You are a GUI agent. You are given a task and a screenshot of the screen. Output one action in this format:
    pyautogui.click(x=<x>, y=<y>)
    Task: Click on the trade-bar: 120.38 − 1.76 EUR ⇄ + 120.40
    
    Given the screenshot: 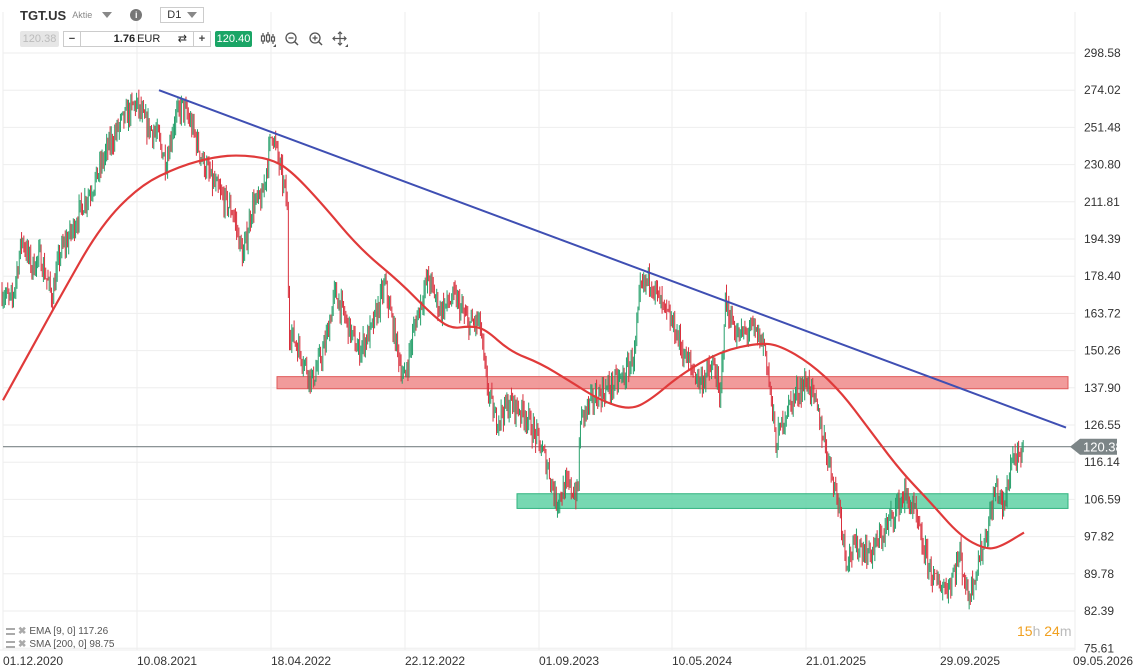 What is the action you would take?
    pyautogui.click(x=184, y=38)
    